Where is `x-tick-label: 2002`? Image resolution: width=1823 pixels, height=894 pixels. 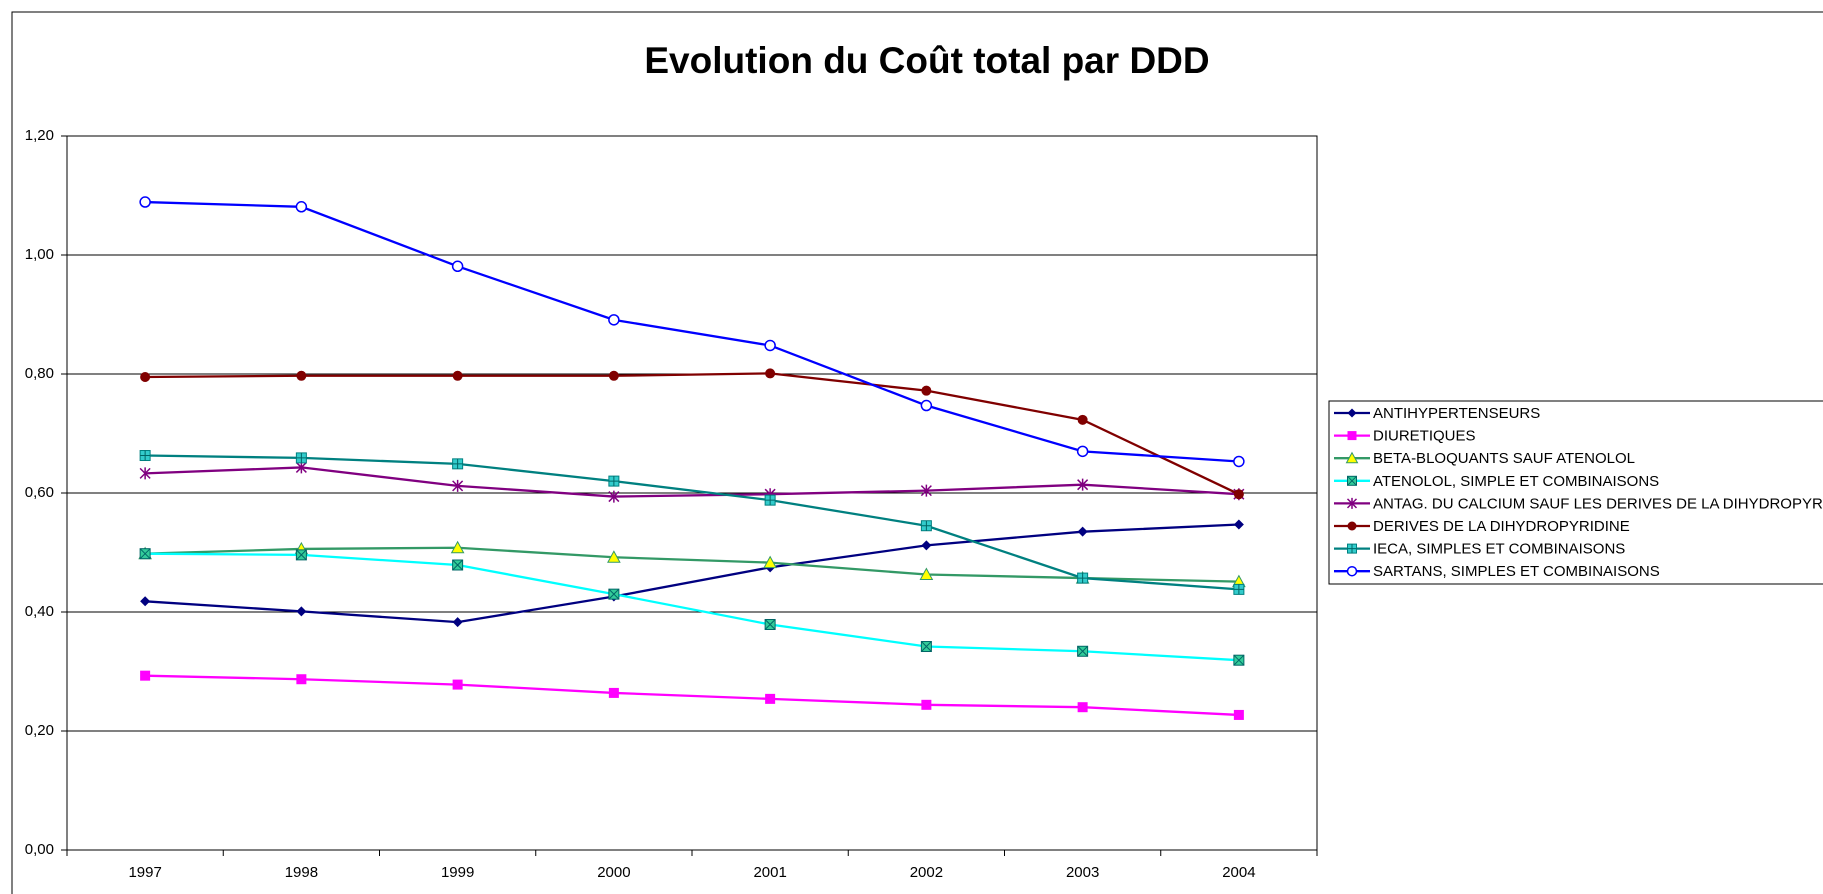
x-tick-label: 2002 is located at coordinates (926, 872).